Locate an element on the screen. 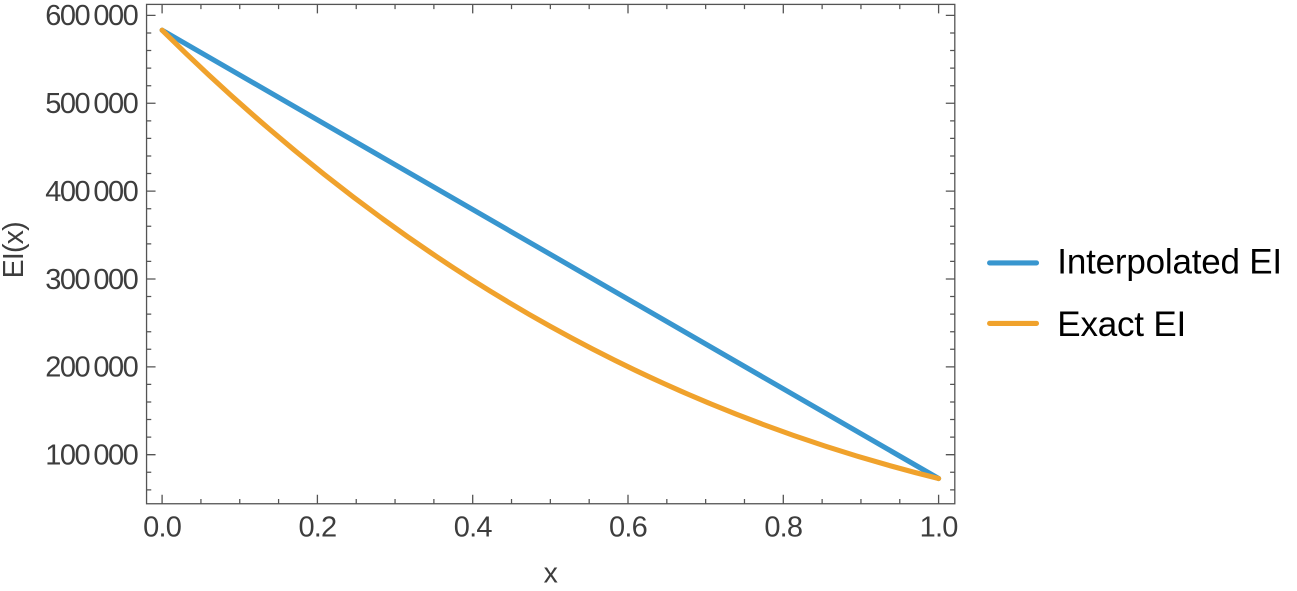 The width and height of the screenshot is (1297, 591). svg-text: x is located at coordinates (551, 574).